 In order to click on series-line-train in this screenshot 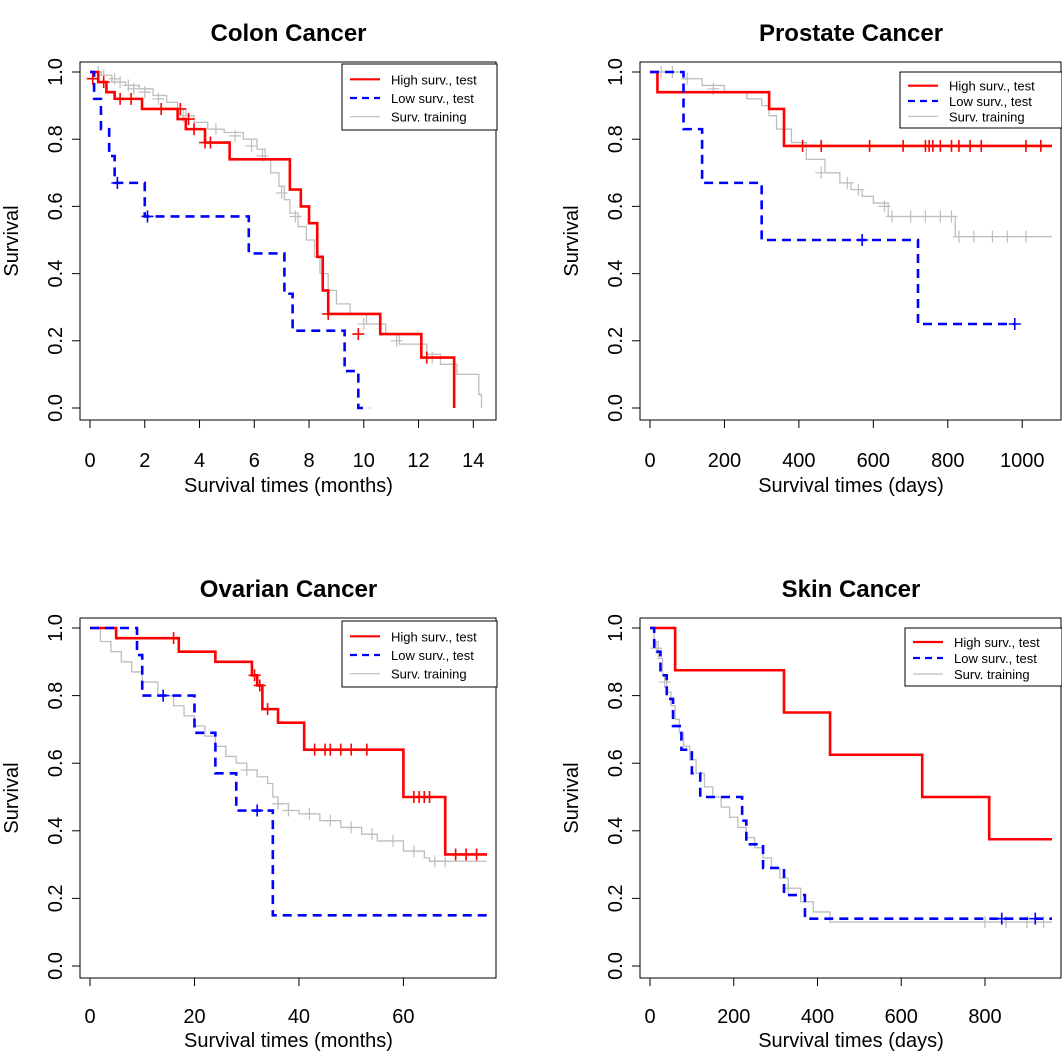, I will do `click(851, 154)`.